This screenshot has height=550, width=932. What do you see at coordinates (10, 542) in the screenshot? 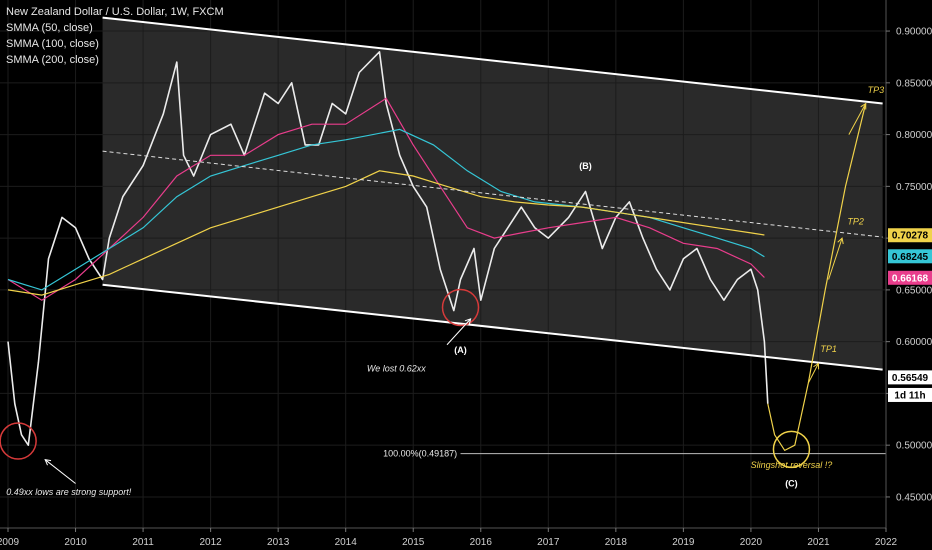
I see `x-tick-label: 2009` at bounding box center [10, 542].